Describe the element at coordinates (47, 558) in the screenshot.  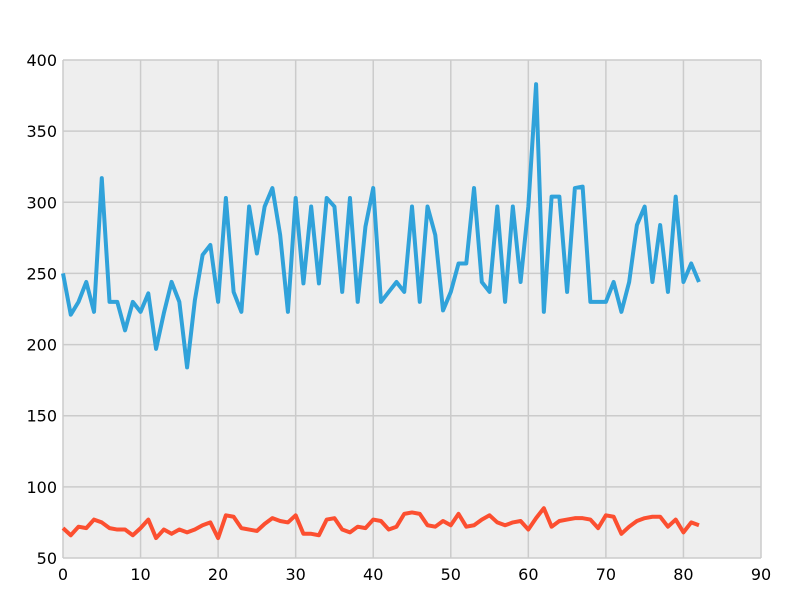
I see `y-tick-label: 50` at that location.